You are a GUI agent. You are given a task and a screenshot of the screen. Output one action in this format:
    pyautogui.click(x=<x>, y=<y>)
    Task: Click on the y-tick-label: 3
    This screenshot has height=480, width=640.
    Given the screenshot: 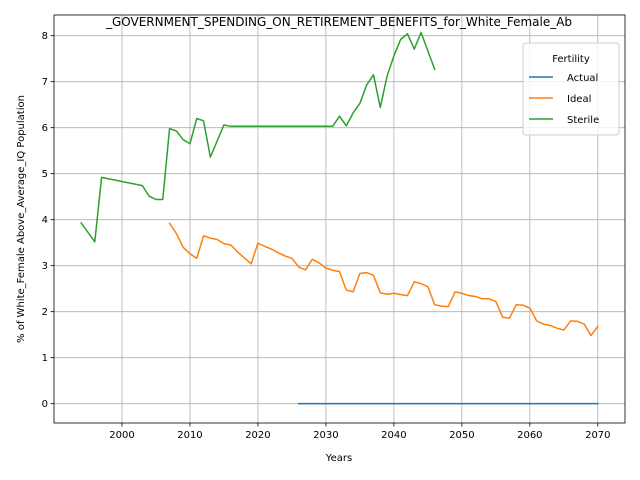 What is the action you would take?
    pyautogui.click(x=45, y=266)
    